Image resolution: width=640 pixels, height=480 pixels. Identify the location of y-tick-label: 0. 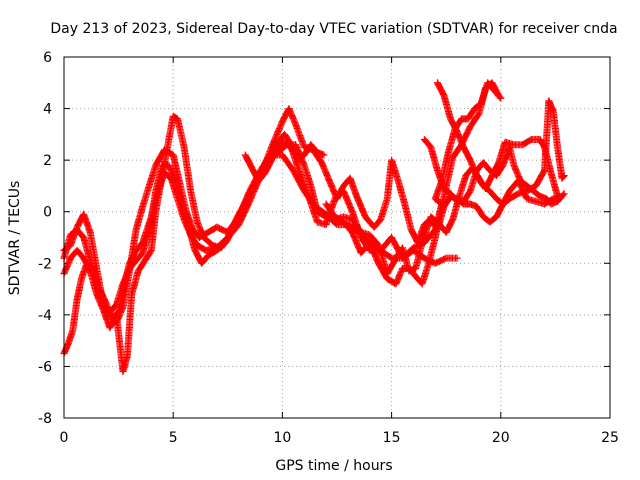
(47, 213).